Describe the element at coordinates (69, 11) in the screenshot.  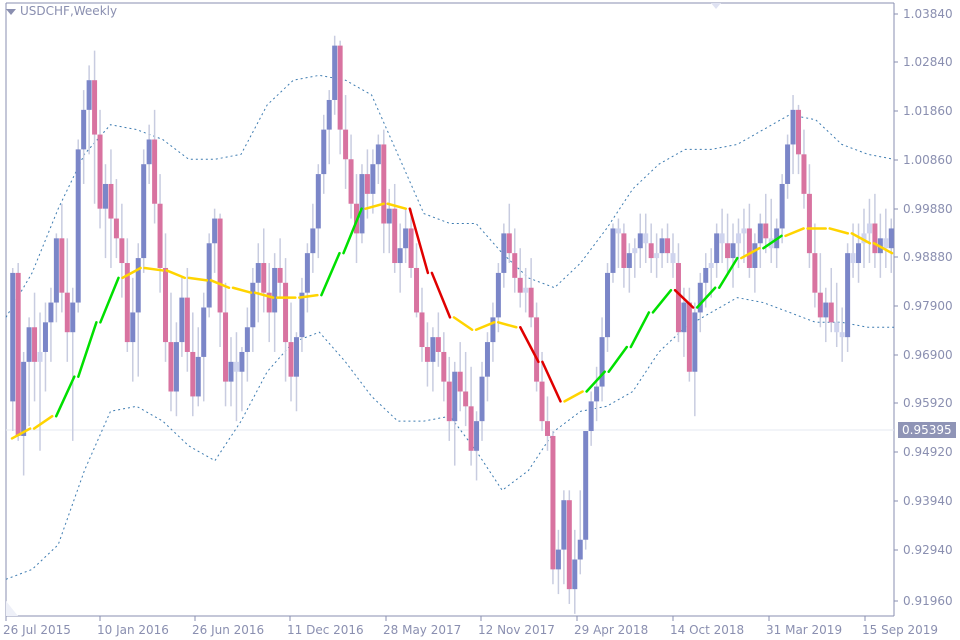
I see `symbol-timeframe-label: USDCHF,Weekly` at that location.